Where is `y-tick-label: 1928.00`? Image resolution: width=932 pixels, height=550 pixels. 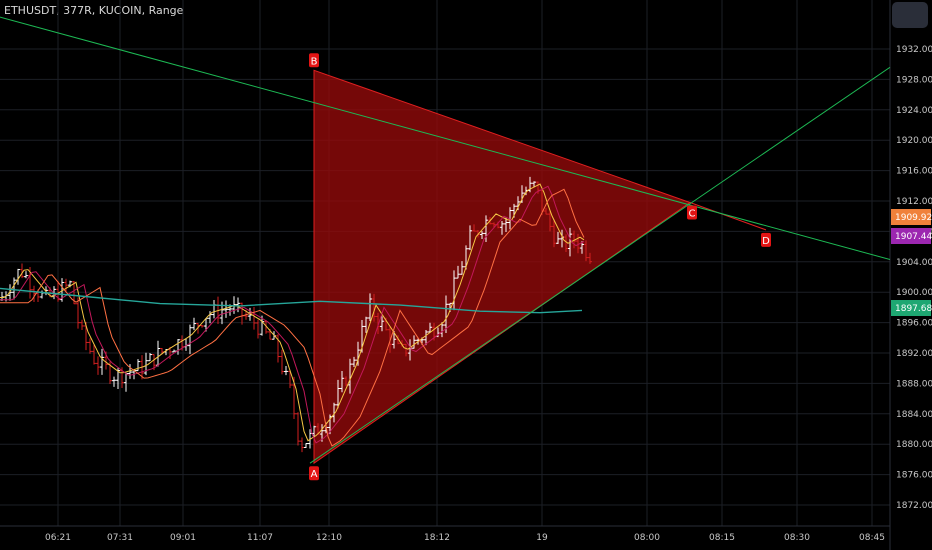
y-tick-label: 1928.00 is located at coordinates (914, 80).